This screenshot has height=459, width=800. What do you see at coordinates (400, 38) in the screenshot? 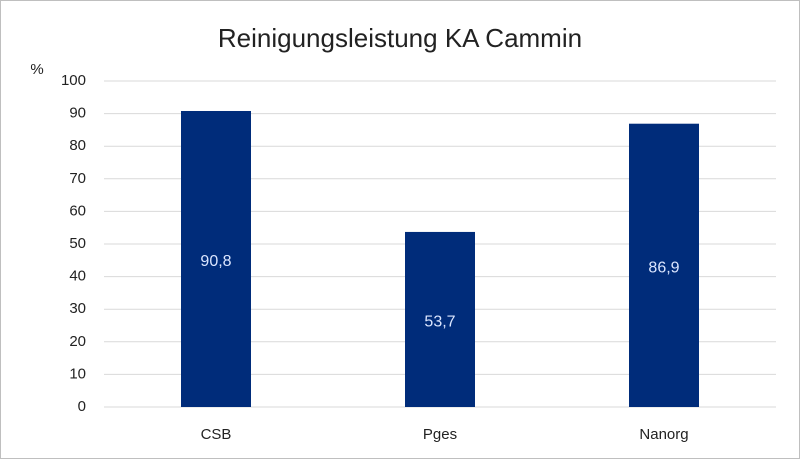
I see `chart-title: Reinigungsleistung KA Cammin` at bounding box center [400, 38].